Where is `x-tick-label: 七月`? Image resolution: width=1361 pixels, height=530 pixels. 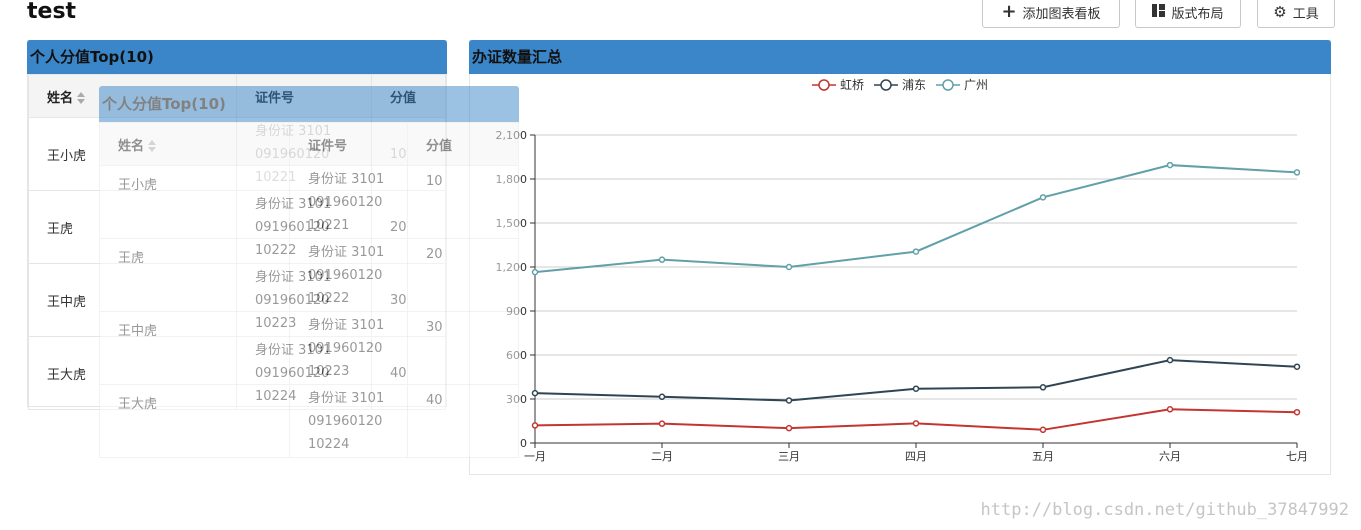 x-tick-label: 七月 is located at coordinates (1297, 456).